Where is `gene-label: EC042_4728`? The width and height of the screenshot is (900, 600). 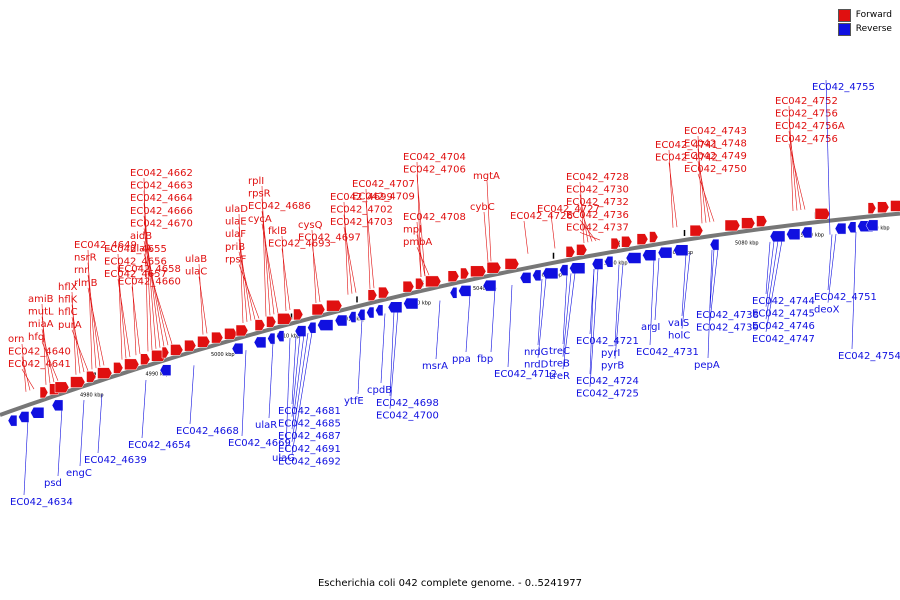 gene-label: EC042_4728 is located at coordinates (597, 177).